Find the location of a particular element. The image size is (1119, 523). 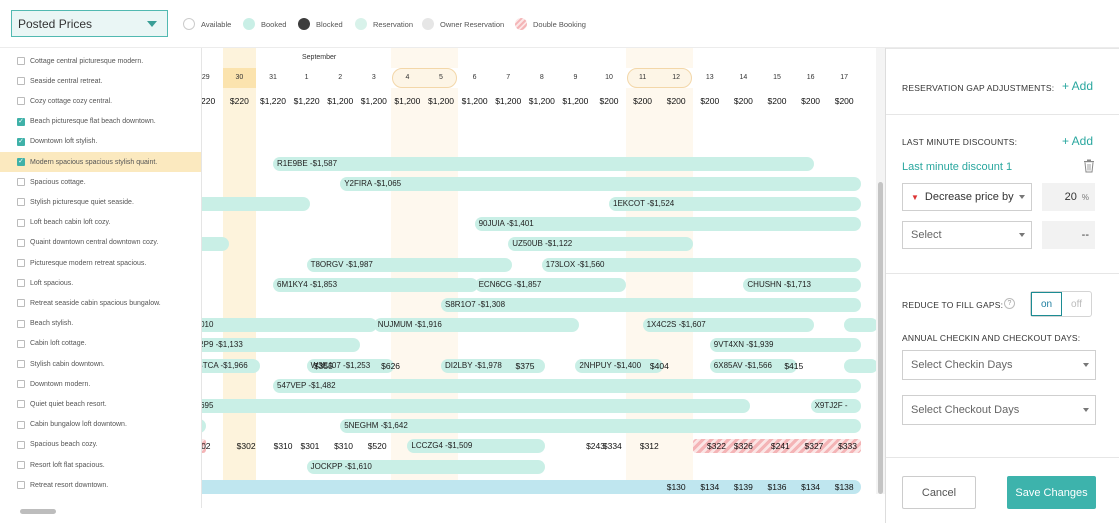

reservation-bar: 6X85AV -$1,566 is located at coordinates (753, 365).